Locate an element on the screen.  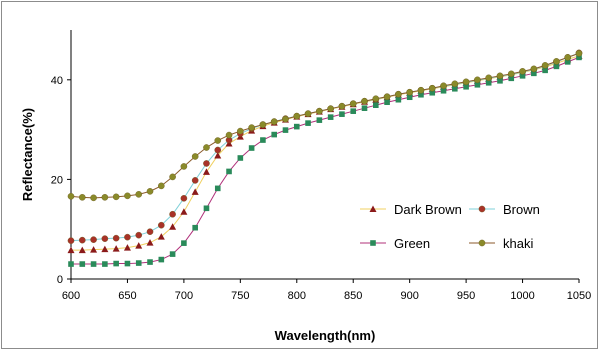
y-axis-title: Reflectance(%) is located at coordinates (27, 154).